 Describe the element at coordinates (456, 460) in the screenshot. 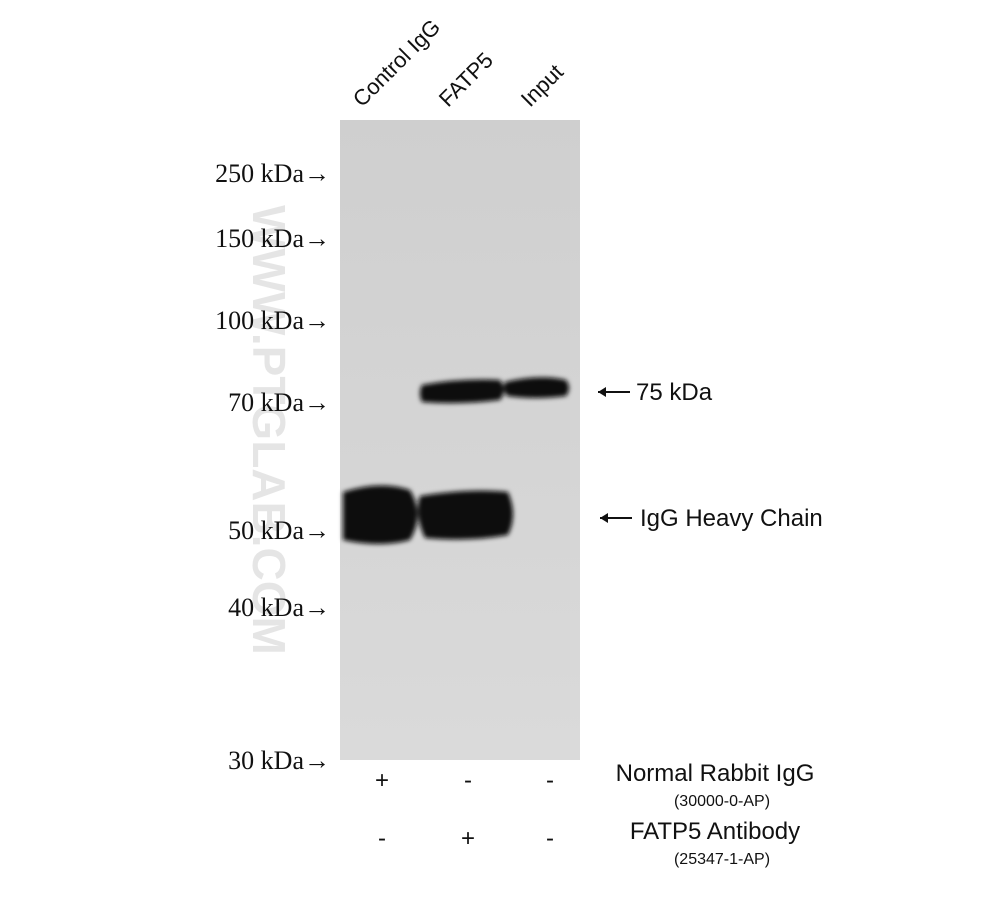

I see `bands` at that location.